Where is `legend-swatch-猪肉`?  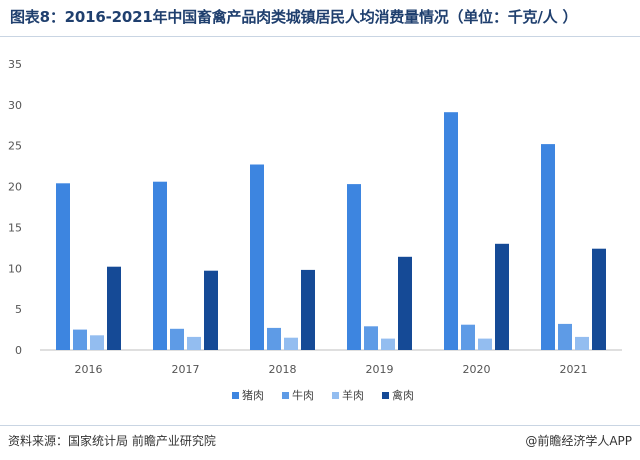 legend-swatch-猪肉 is located at coordinates (235, 395).